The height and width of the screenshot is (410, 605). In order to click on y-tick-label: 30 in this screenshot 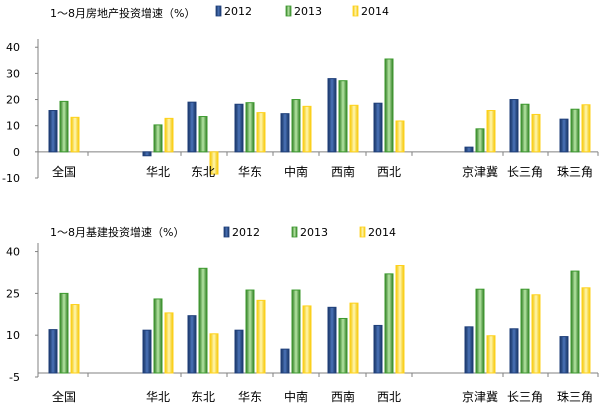, I will do `click(13, 73)`.